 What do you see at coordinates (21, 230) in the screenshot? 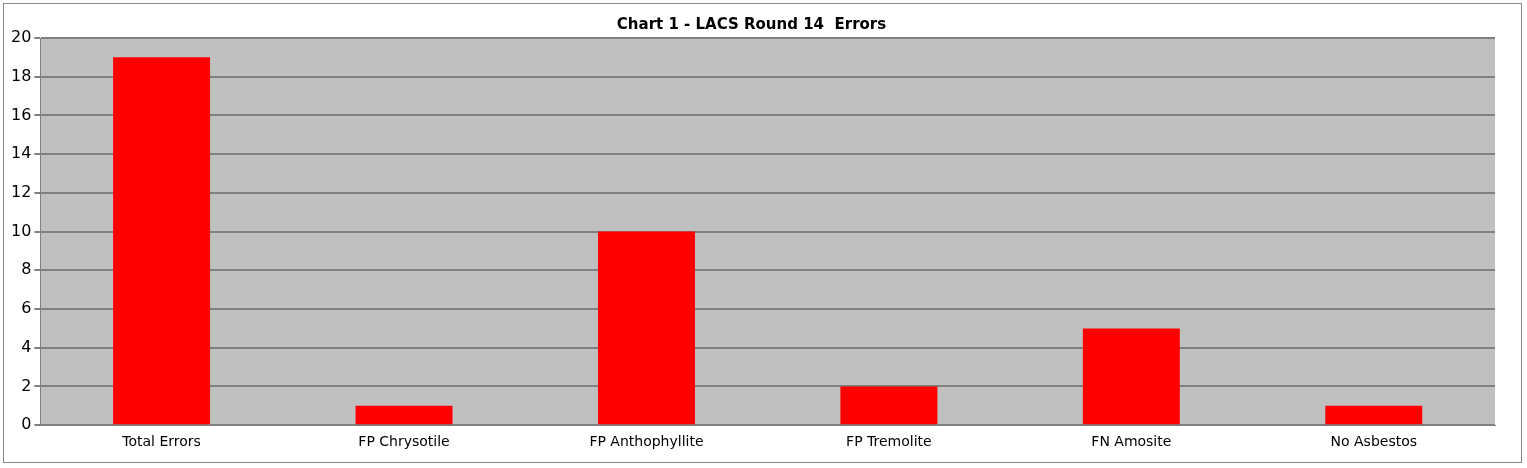
I see `y-tick-label: 10` at bounding box center [21, 230].